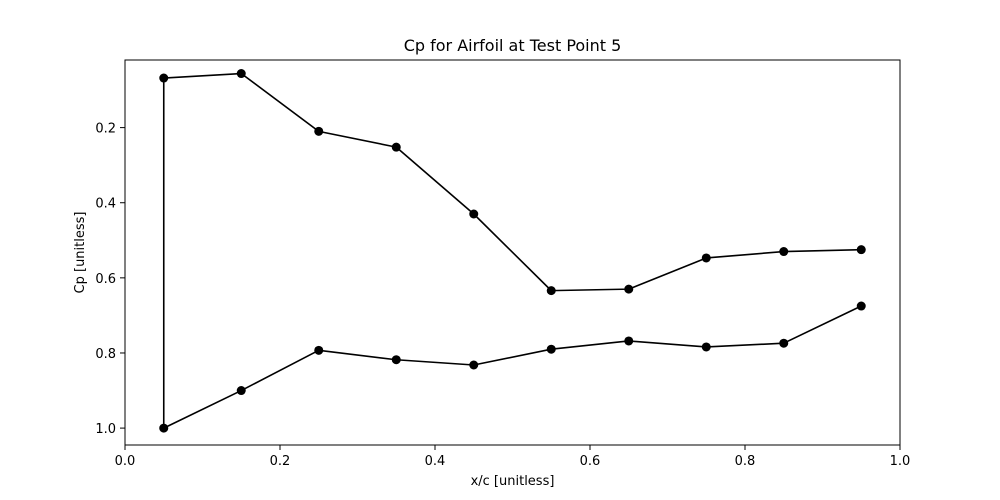  Describe the element at coordinates (80, 253) in the screenshot. I see `y-axis-label: Cp [unitless]` at that location.